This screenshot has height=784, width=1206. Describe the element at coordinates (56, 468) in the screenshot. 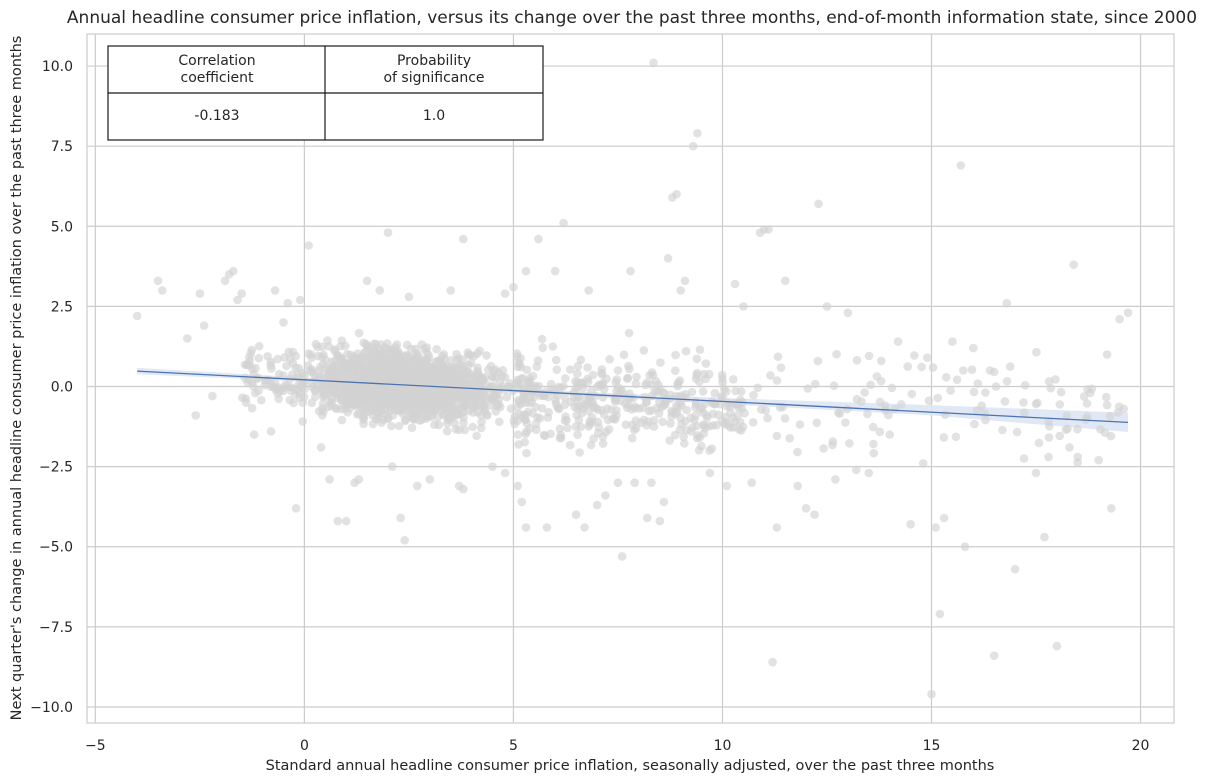

I see `y-tick-label: −2.5` at that location.